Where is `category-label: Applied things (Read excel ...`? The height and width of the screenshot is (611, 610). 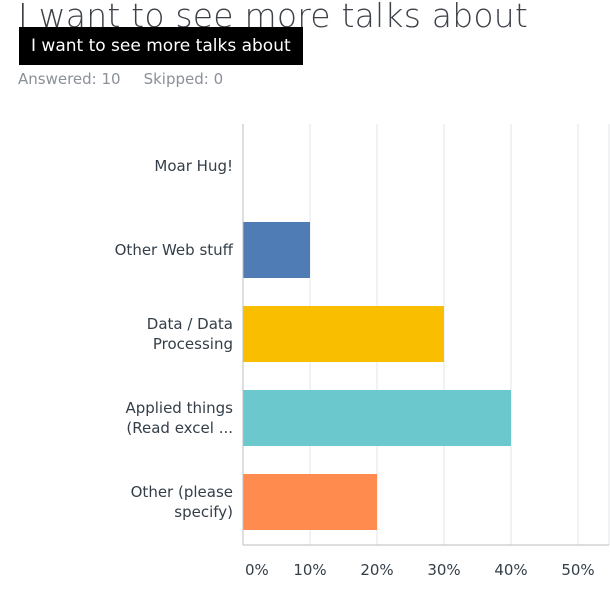 category-label: Applied things (Read excel ... is located at coordinates (179, 418).